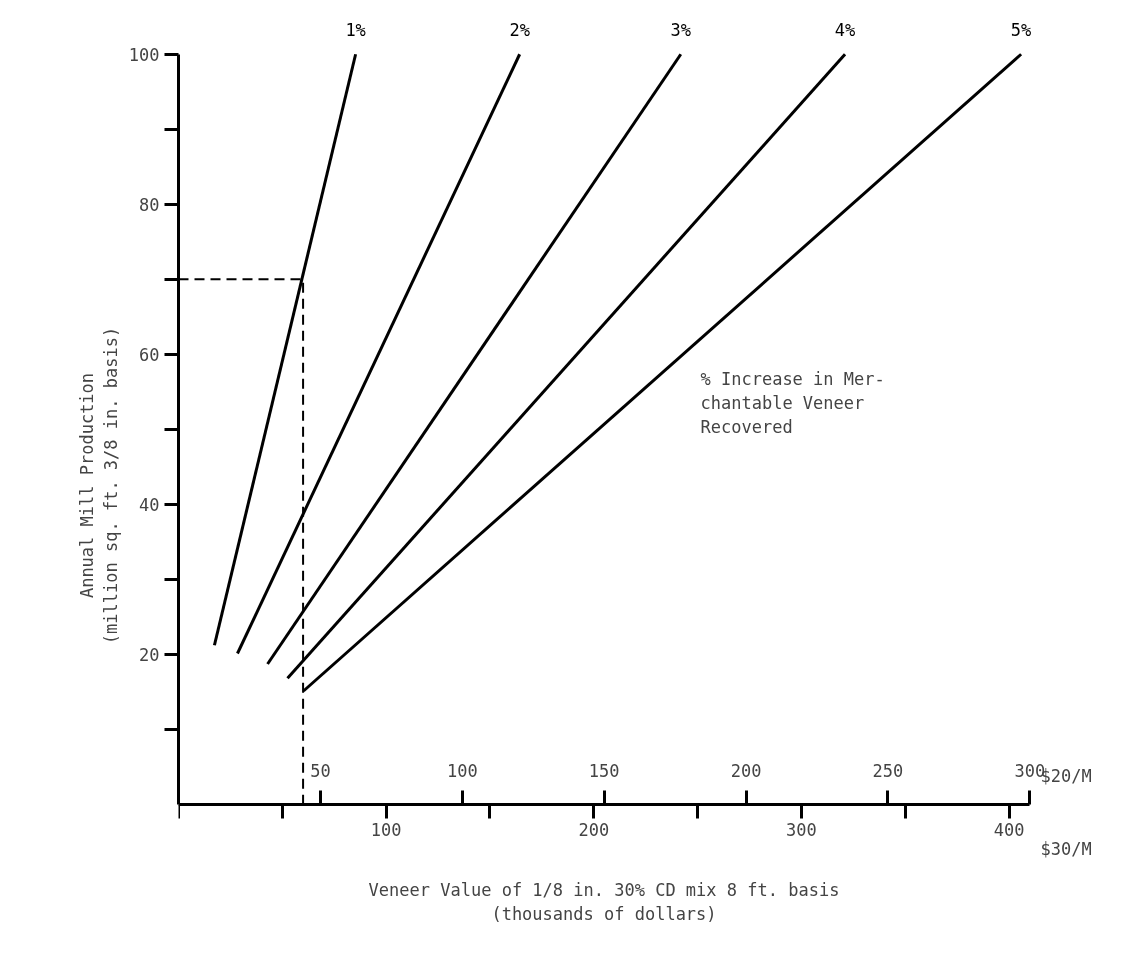 The image size is (1145, 972). What do you see at coordinates (845, 30) in the screenshot?
I see `series-label: 4%` at bounding box center [845, 30].